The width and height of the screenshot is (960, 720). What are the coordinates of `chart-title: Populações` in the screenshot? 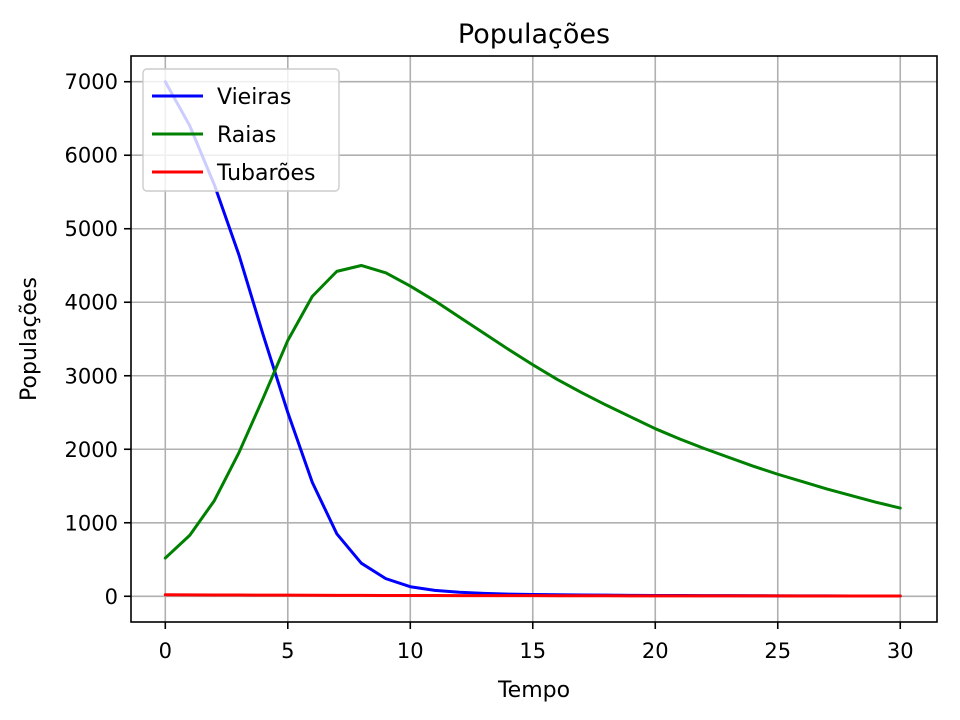 It's located at (534, 34).